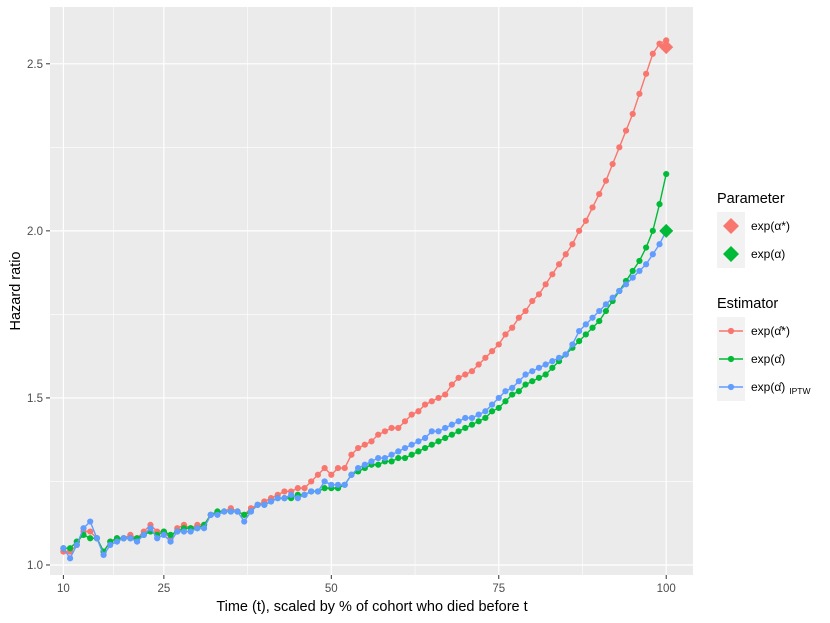 This screenshot has width=830, height=623. What do you see at coordinates (35, 65) in the screenshot?
I see `y-tick-label: 2.5` at bounding box center [35, 65].